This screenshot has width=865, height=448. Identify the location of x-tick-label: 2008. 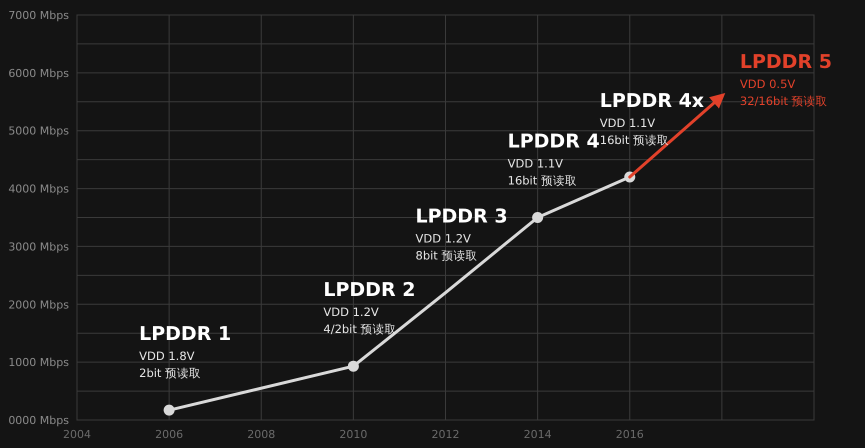
(261, 434).